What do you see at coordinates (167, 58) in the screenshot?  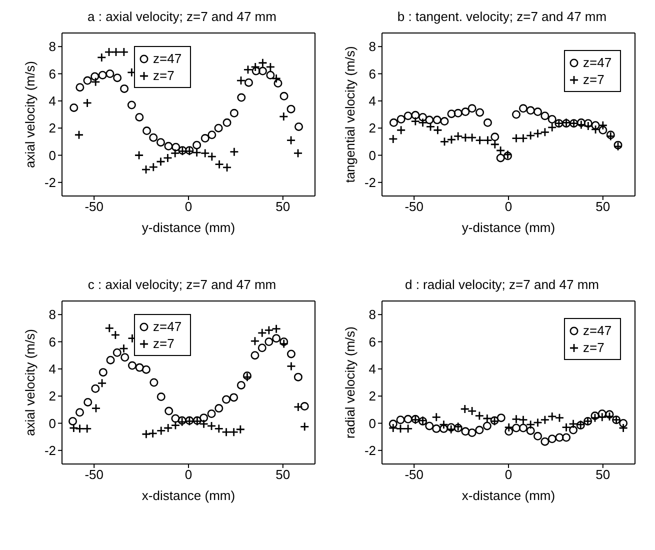 I see `legend-label: z=47` at bounding box center [167, 58].